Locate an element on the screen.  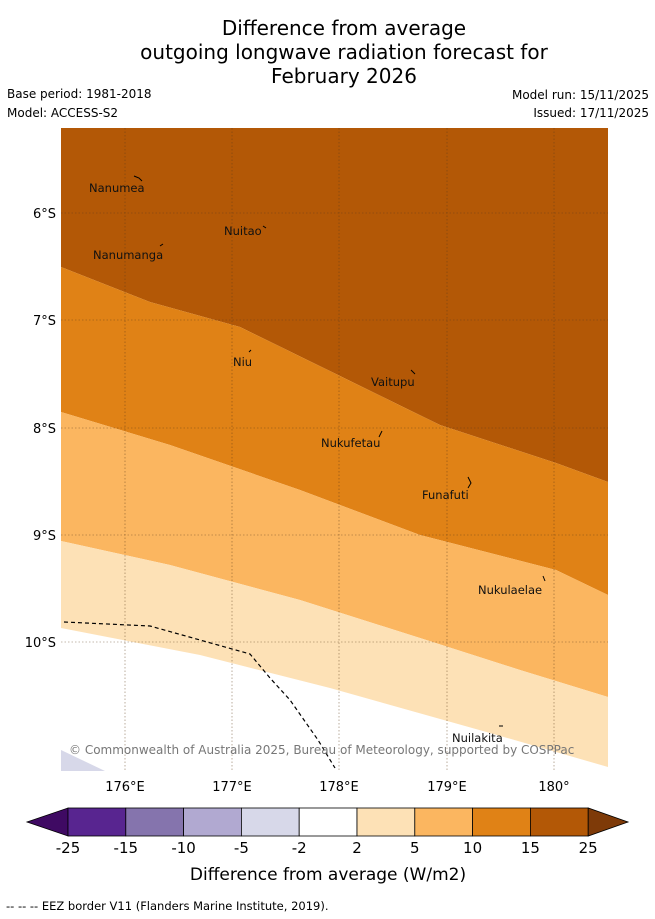
island-shape-nanumanga is located at coordinates (161, 245).